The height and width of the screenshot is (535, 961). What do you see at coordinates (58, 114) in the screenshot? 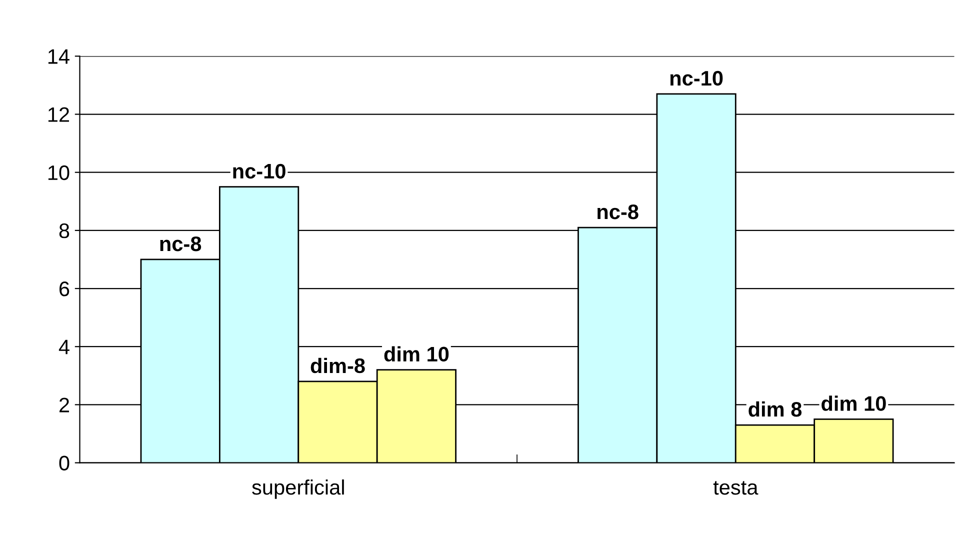
I see `y-tick-label: 12` at bounding box center [58, 114].